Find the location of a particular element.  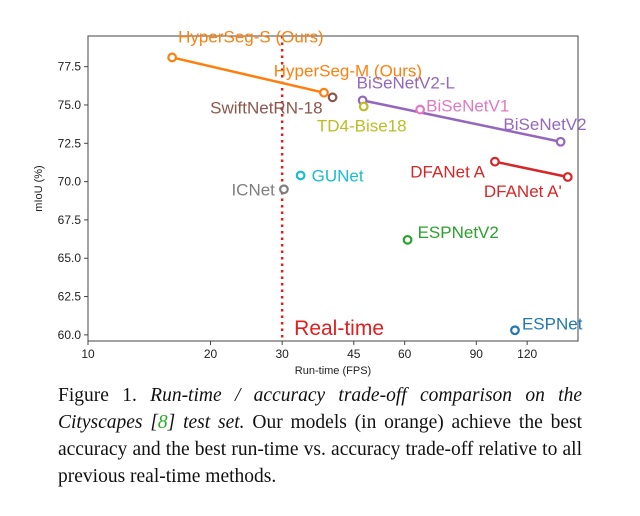

caption-prefix: Figure 1. is located at coordinates (104, 395).